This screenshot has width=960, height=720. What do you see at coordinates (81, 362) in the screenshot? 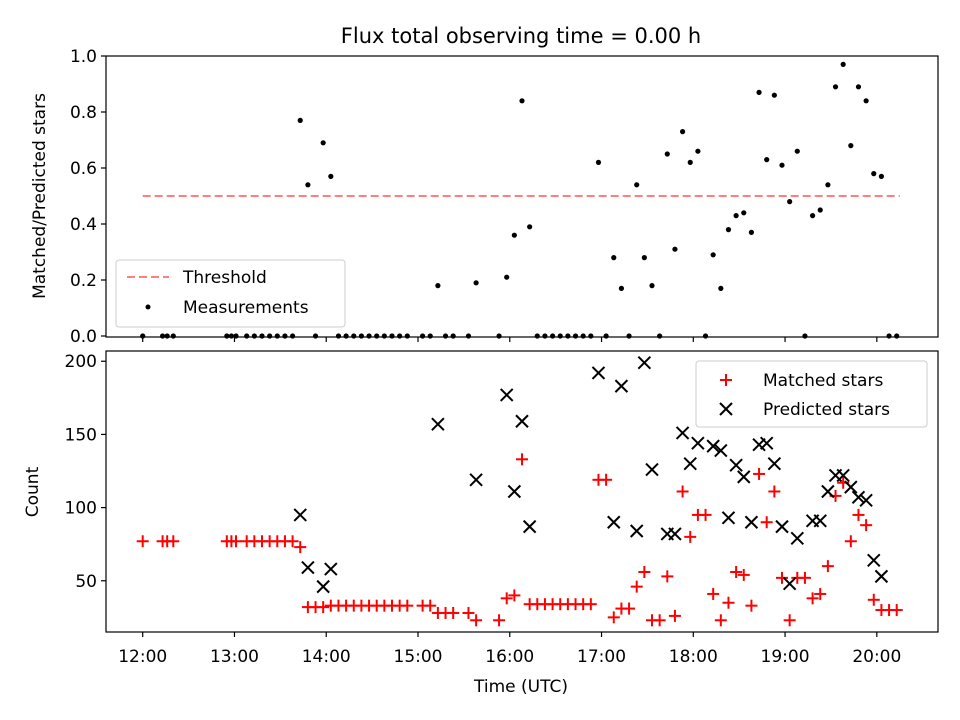
I see `bottom-y-tick-label: 200` at bounding box center [81, 362].